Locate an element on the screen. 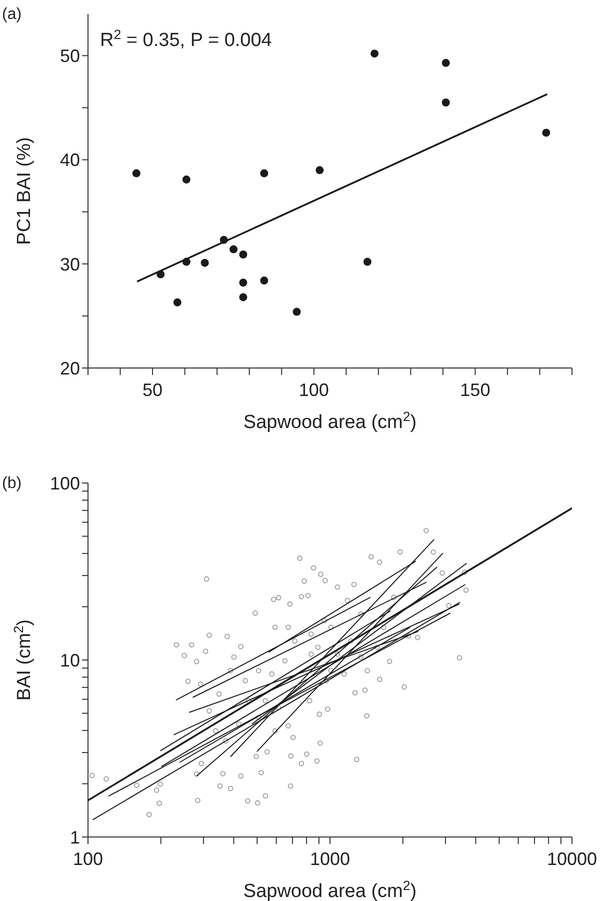  x-tick-label: 50 is located at coordinates (152, 390).